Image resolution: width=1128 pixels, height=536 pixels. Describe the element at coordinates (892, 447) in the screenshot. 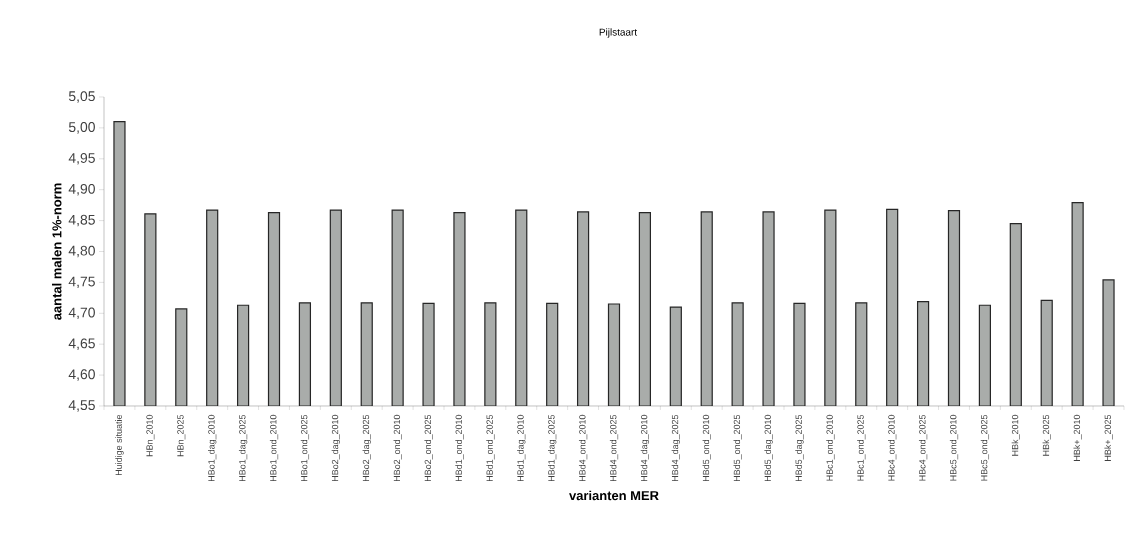

I see `x-tick-label: HBc4_ond_2010` at that location.